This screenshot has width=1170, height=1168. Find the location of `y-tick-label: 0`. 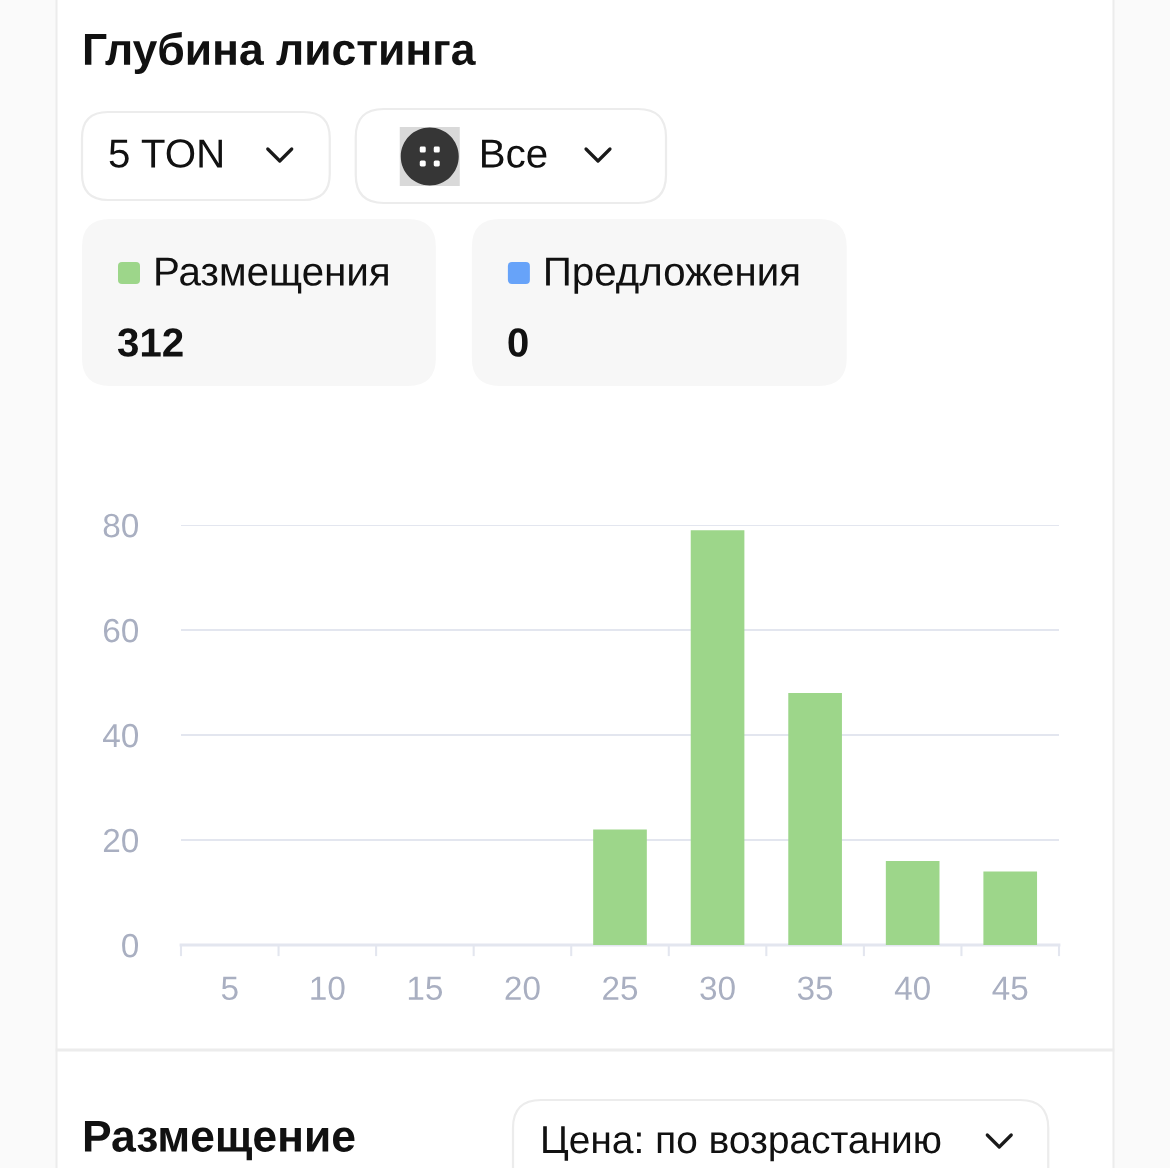

y-tick-label: 0 is located at coordinates (130, 945).